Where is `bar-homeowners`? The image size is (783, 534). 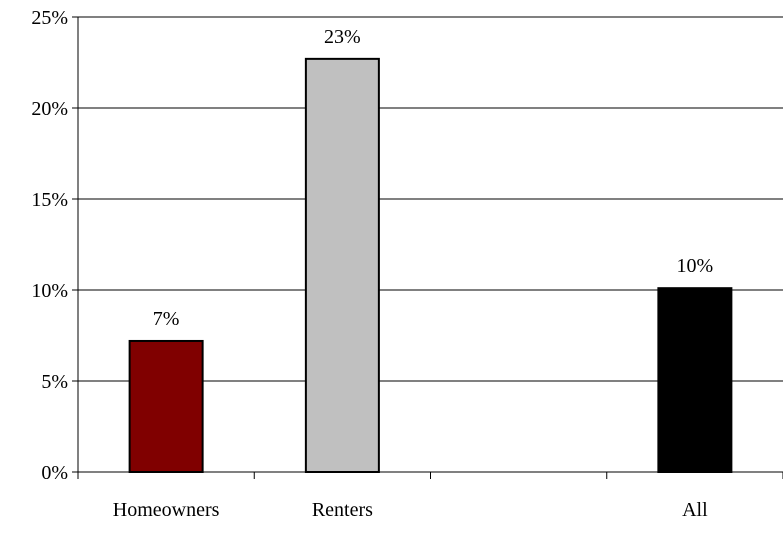
bar-homeowners is located at coordinates (166, 406).